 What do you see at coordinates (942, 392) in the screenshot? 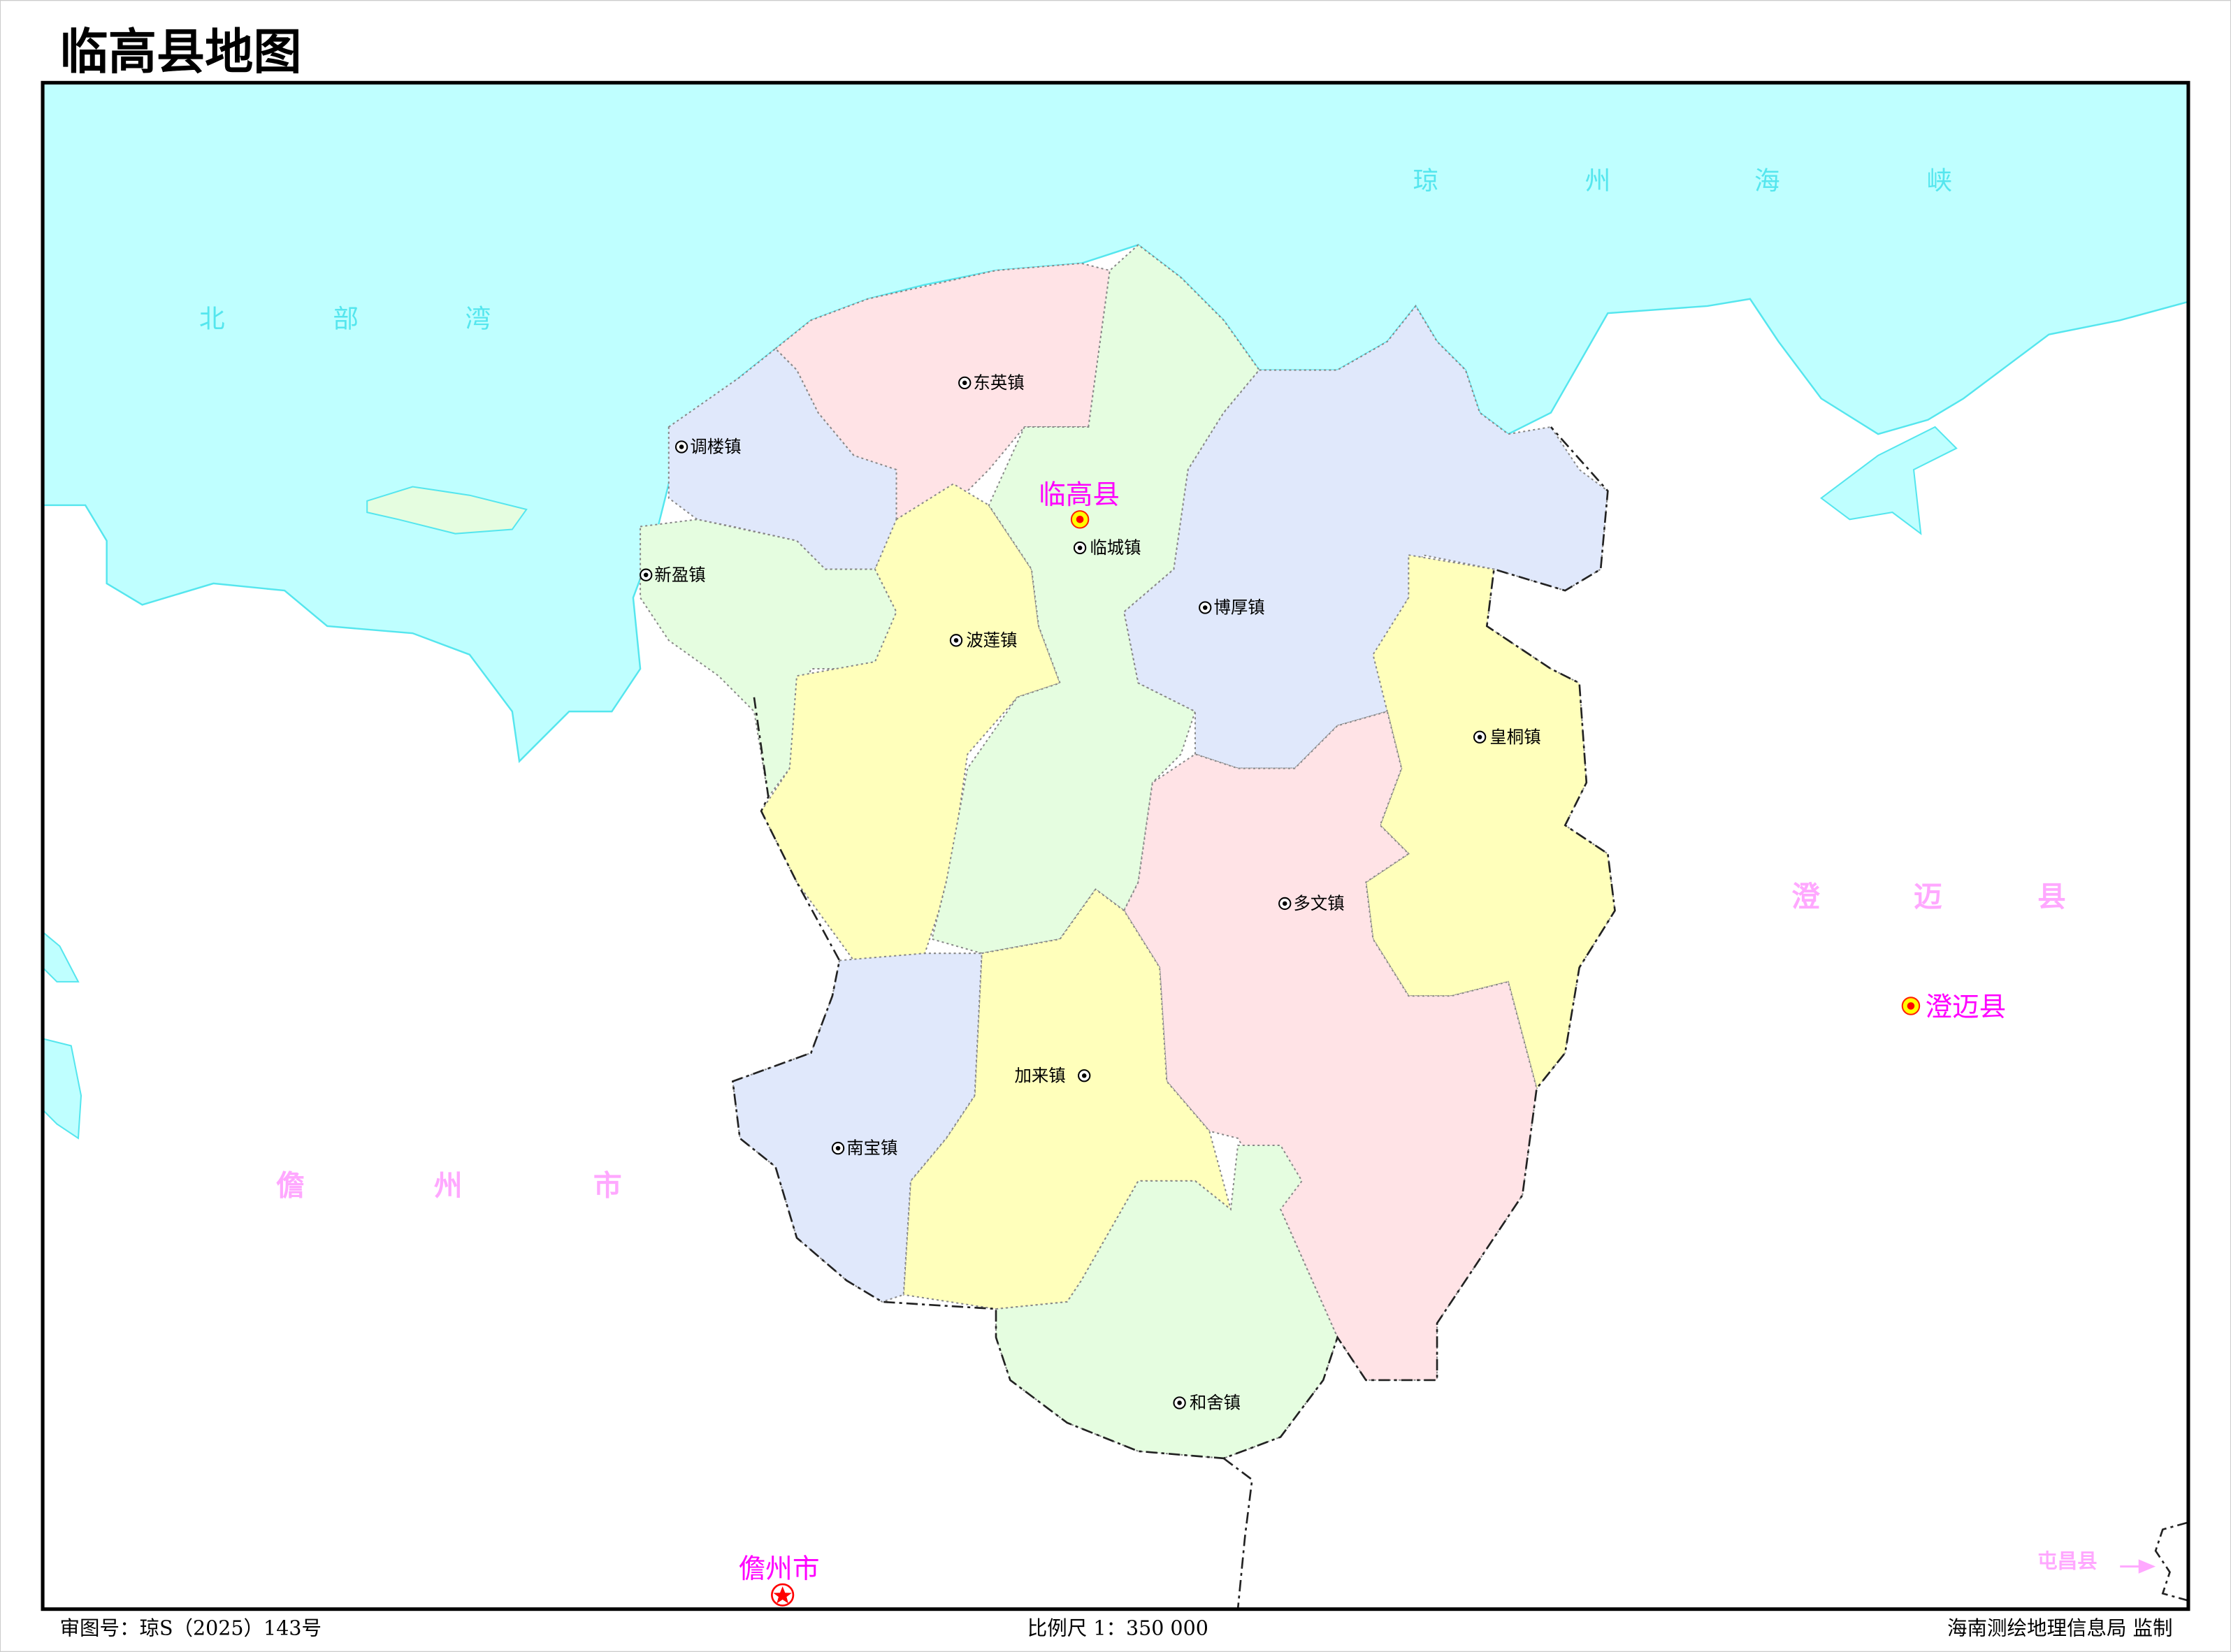
I see `region-dongying` at bounding box center [942, 392].